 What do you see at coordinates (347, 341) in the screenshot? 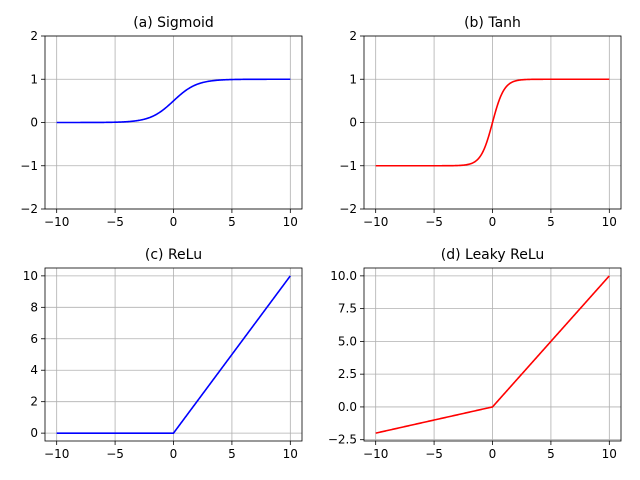
I see `y-tick-label: 5.0` at bounding box center [347, 341].